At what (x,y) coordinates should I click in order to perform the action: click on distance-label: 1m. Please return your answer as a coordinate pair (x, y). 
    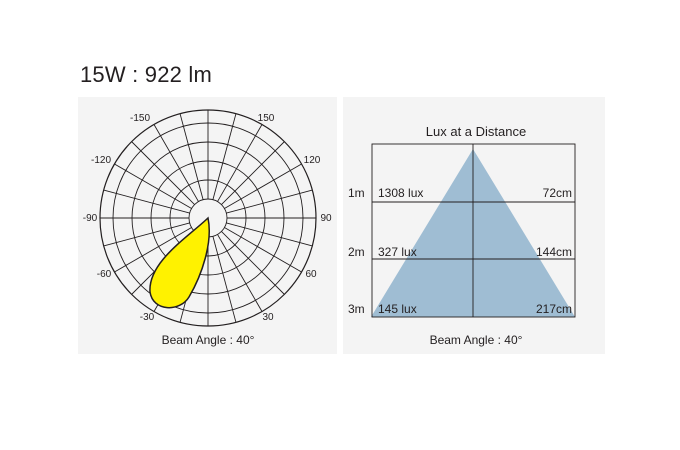
    Looking at the image, I should click on (356, 193).